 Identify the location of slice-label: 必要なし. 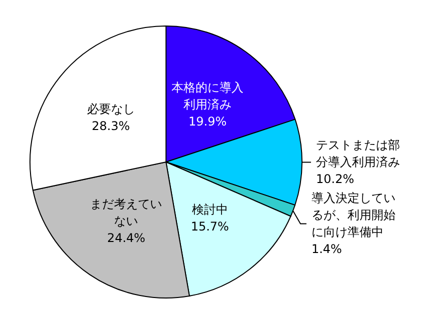
(110, 109).